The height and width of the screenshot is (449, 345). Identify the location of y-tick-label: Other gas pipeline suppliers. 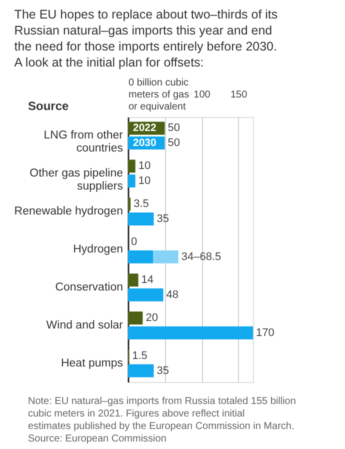
(77, 180).